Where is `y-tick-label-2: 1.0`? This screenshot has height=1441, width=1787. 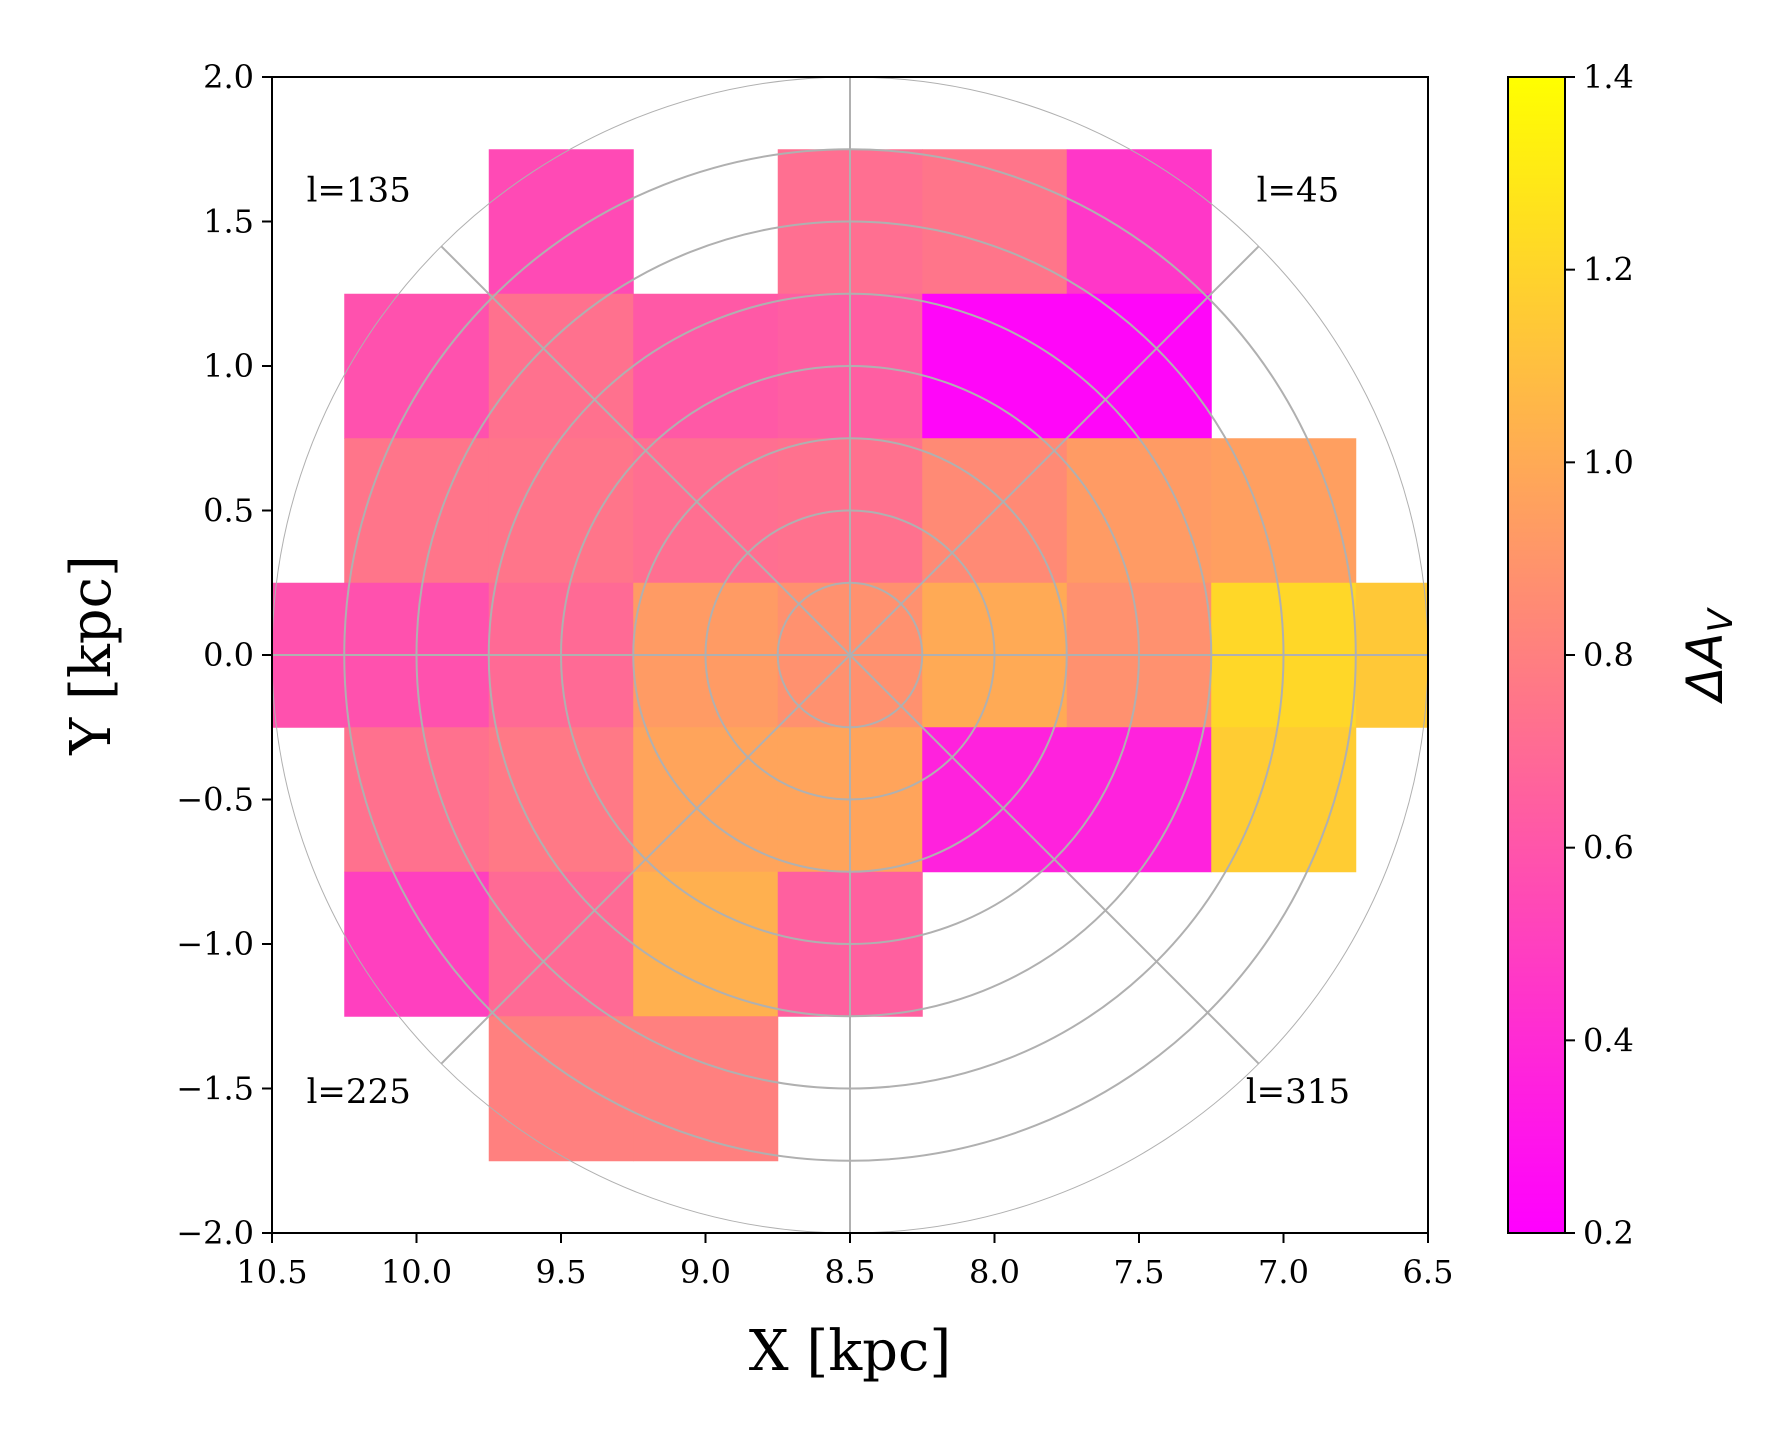
y-tick-label-2: 1.0 is located at coordinates (228, 366).